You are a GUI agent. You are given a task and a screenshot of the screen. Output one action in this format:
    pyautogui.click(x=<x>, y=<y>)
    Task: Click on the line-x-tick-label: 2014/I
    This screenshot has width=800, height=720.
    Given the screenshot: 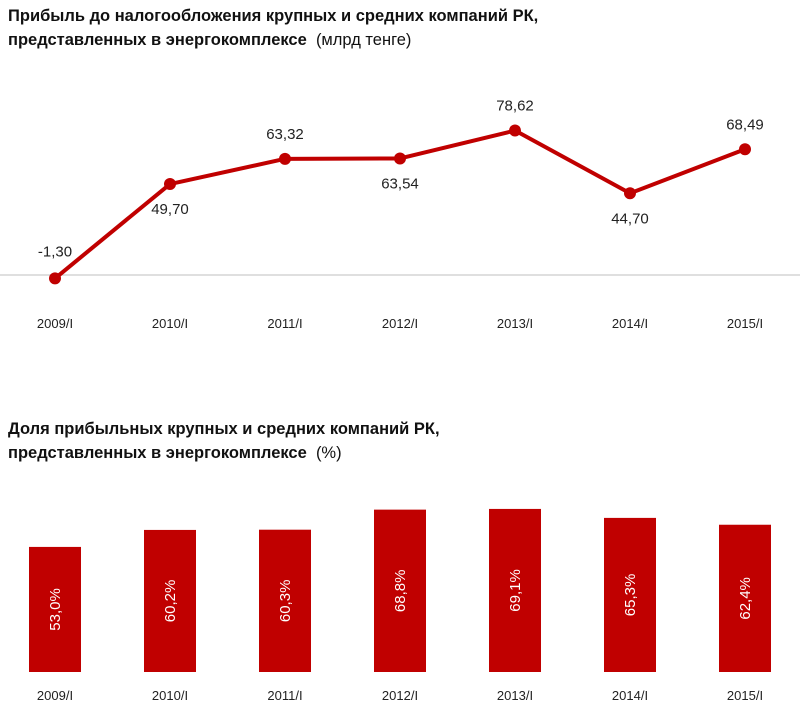 What is the action you would take?
    pyautogui.click(x=630, y=323)
    